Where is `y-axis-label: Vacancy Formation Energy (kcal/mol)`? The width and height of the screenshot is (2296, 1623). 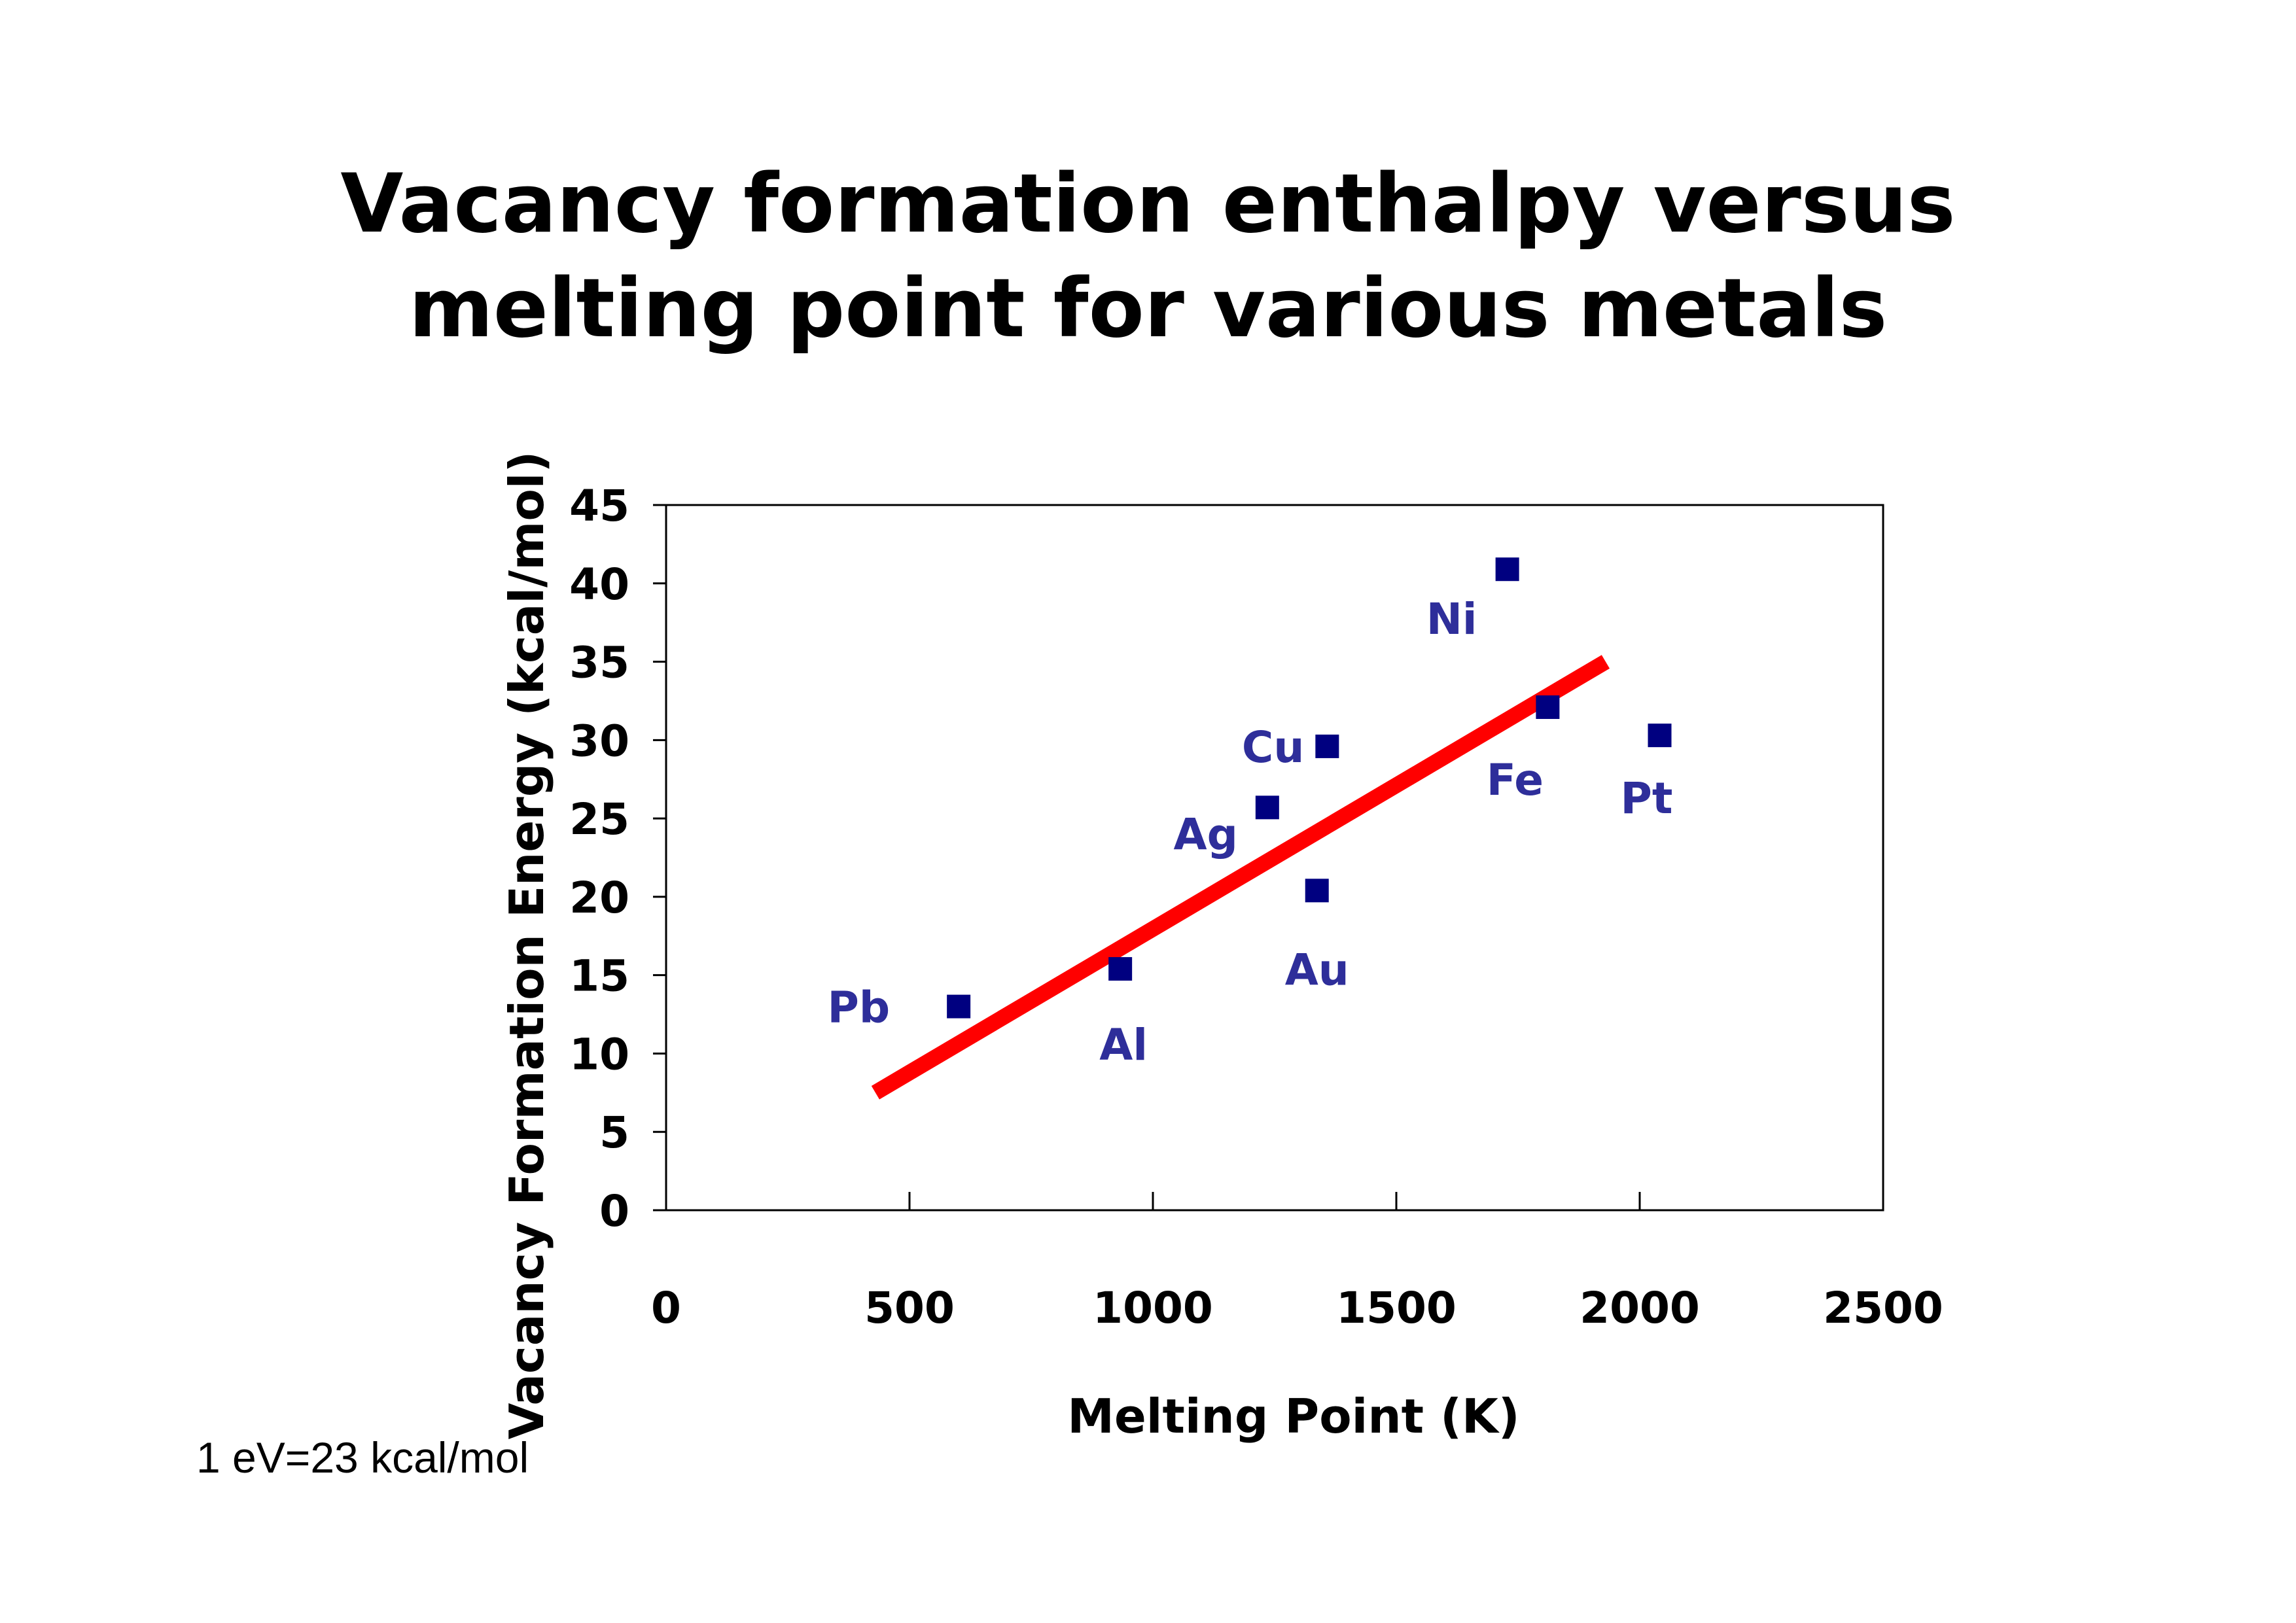 y-axis-label: Vacancy Formation Energy (kcal/mol) is located at coordinates (526, 945).